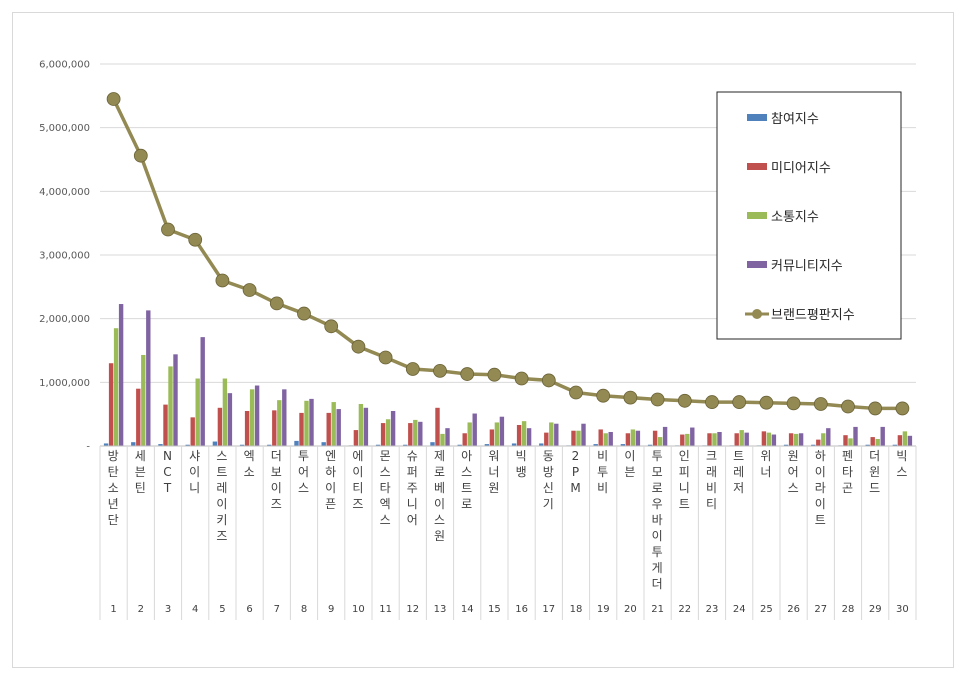 Image resolution: width=966 pixels, height=678 pixels. Describe the element at coordinates (793, 609) in the screenshot. I see `rank-label: 26` at that location.